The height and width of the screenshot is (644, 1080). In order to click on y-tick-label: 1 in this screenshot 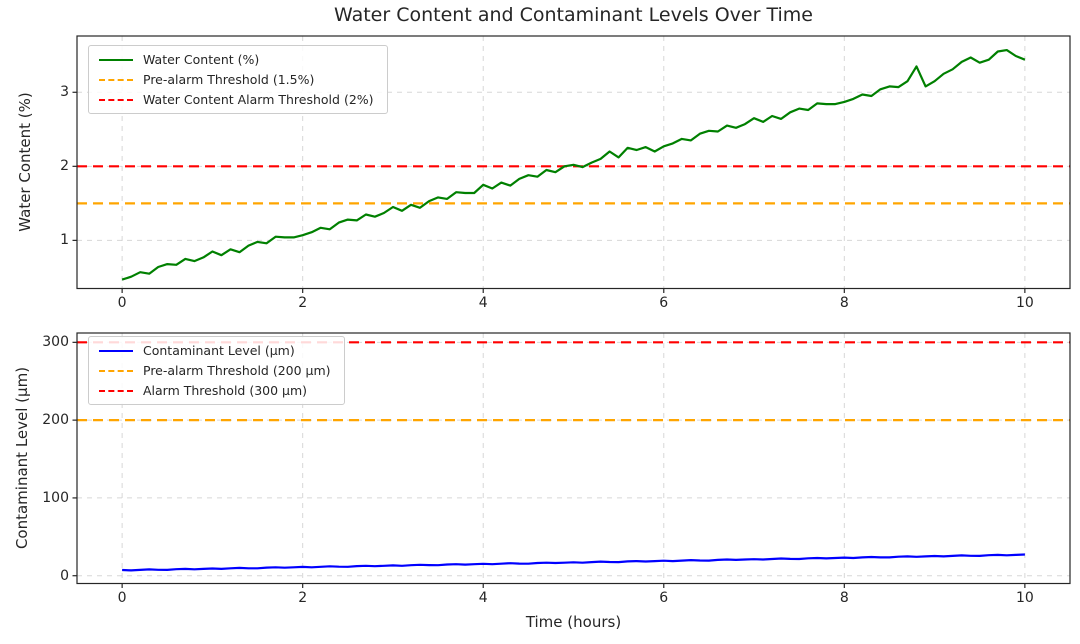, I will do `click(64, 240)`.